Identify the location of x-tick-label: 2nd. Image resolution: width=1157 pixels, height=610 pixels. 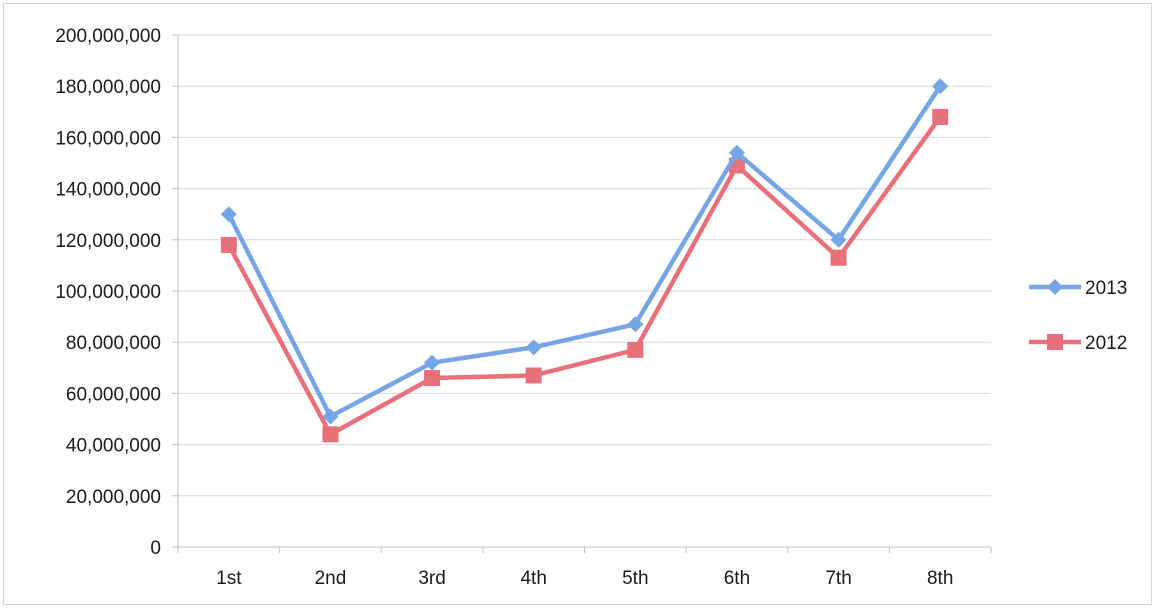
(331, 578).